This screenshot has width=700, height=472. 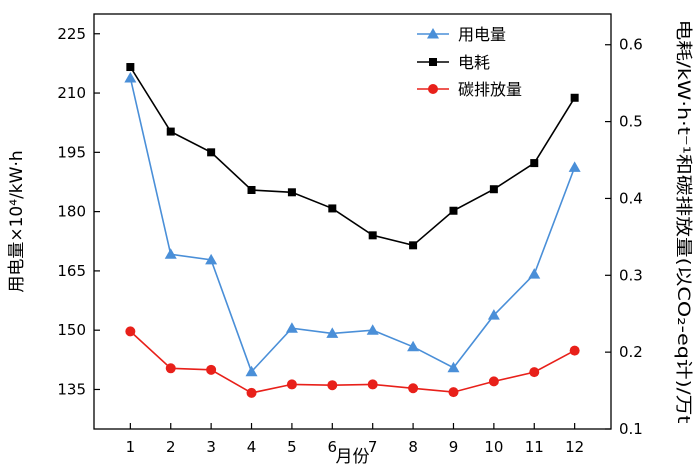 What do you see at coordinates (631, 198) in the screenshot?
I see `y-right-tick-label: 0.4` at bounding box center [631, 198].